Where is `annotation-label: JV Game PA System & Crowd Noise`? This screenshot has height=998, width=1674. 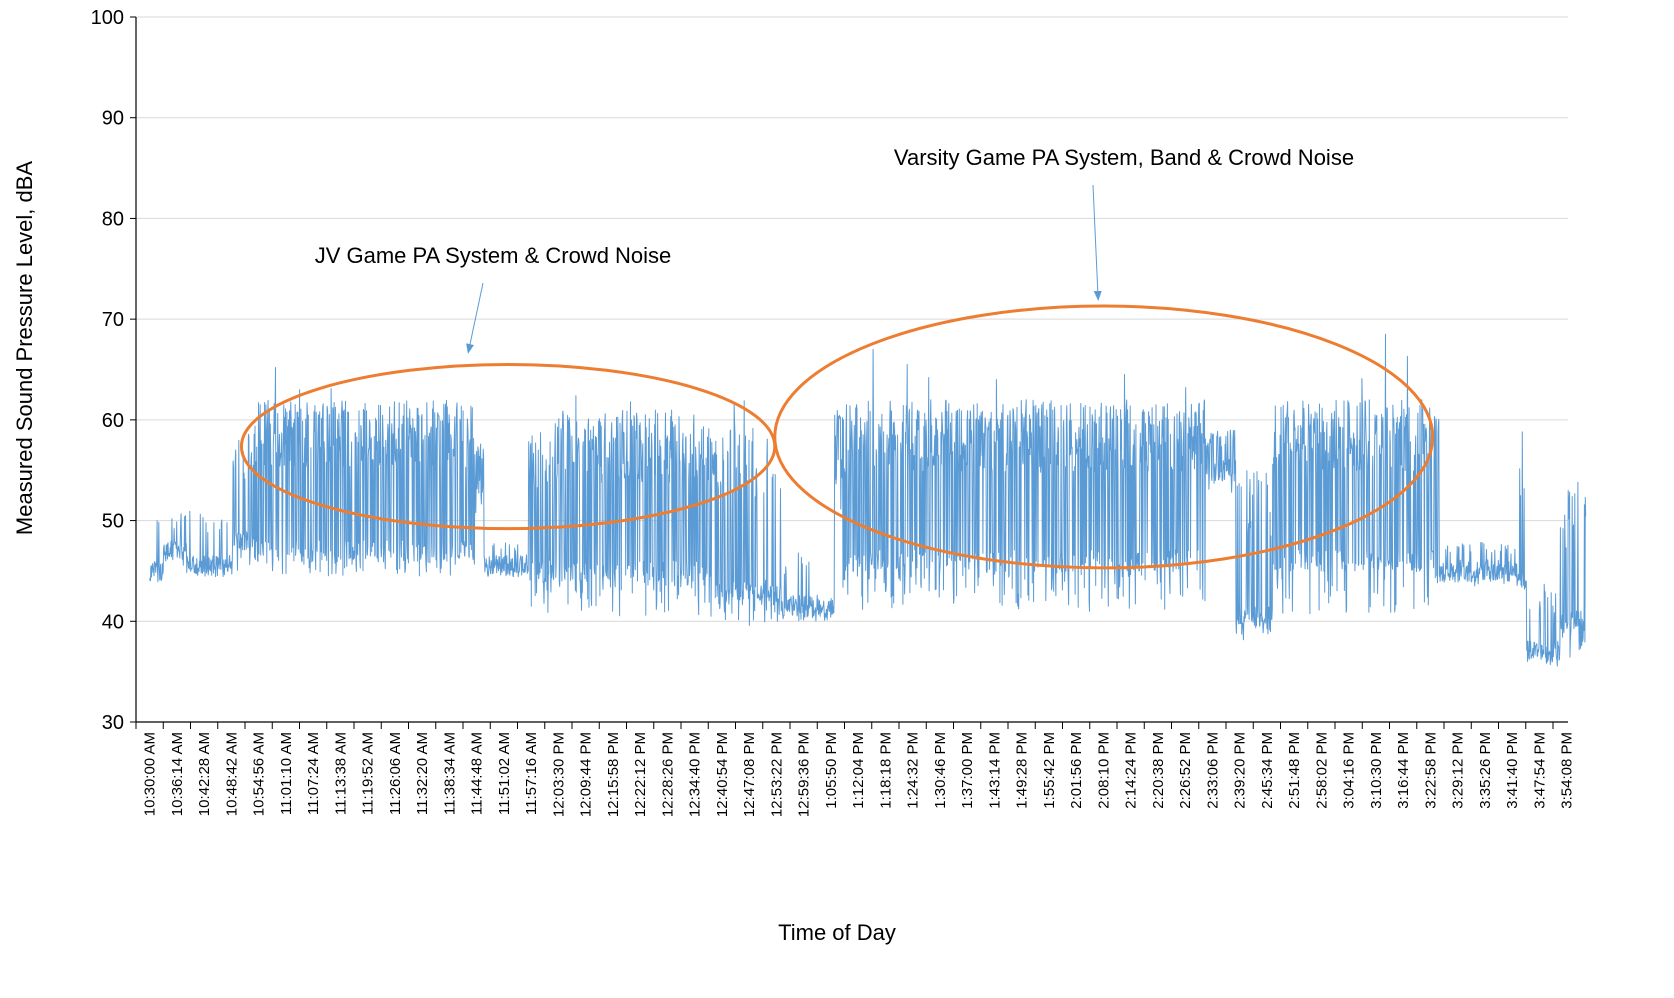 annotation-label: JV Game PA System & Crowd Noise is located at coordinates (493, 255).